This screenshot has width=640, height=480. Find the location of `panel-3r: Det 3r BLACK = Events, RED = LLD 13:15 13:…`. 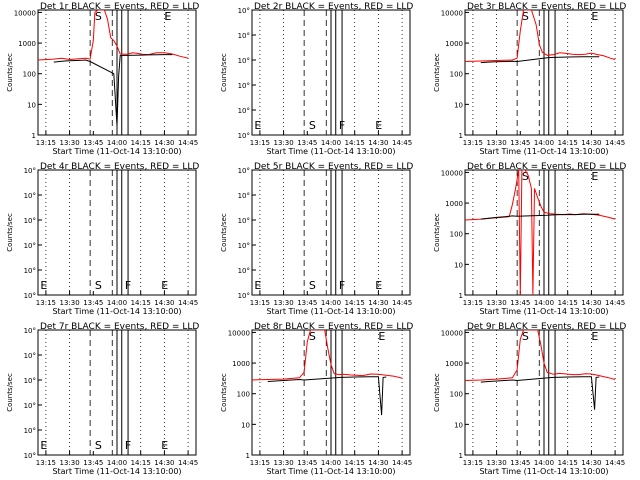

panel-3r: Det 3r BLACK = Events, RED = LLD 13:15 13:… is located at coordinates (529, 79).